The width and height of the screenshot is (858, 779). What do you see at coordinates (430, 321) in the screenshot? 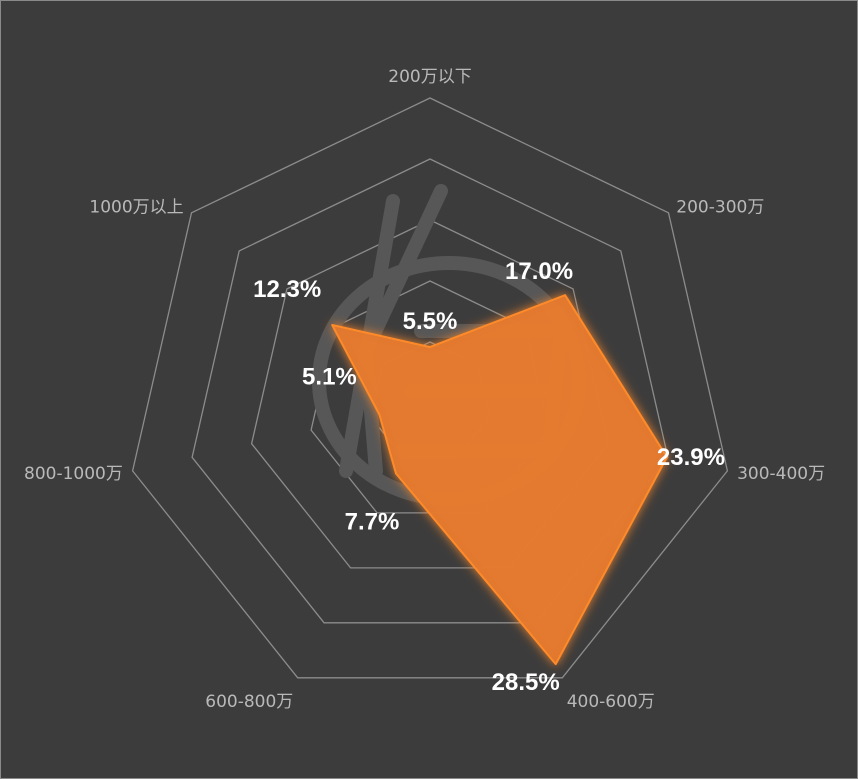
I see `value-label-0: 5.5%` at bounding box center [430, 321].